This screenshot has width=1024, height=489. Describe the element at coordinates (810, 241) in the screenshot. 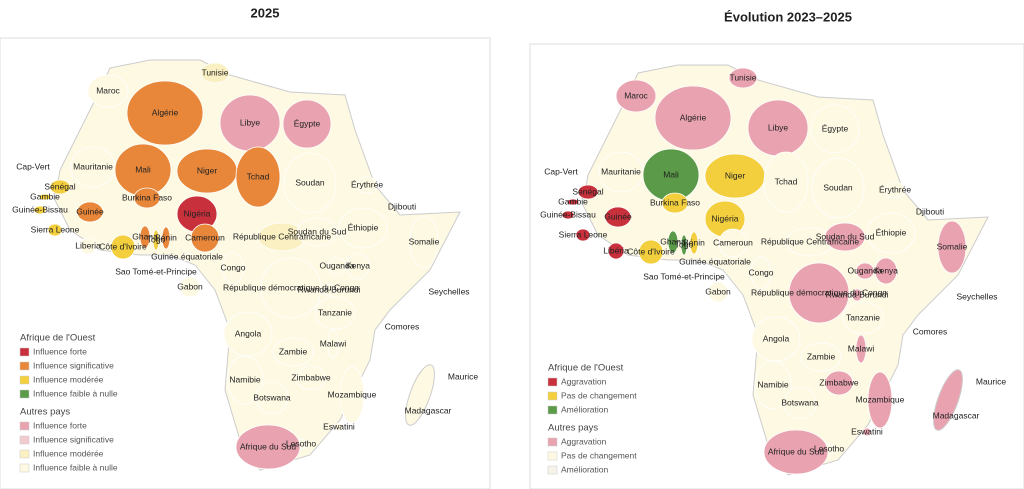

I see `country-label: République Centrafricaine` at that location.